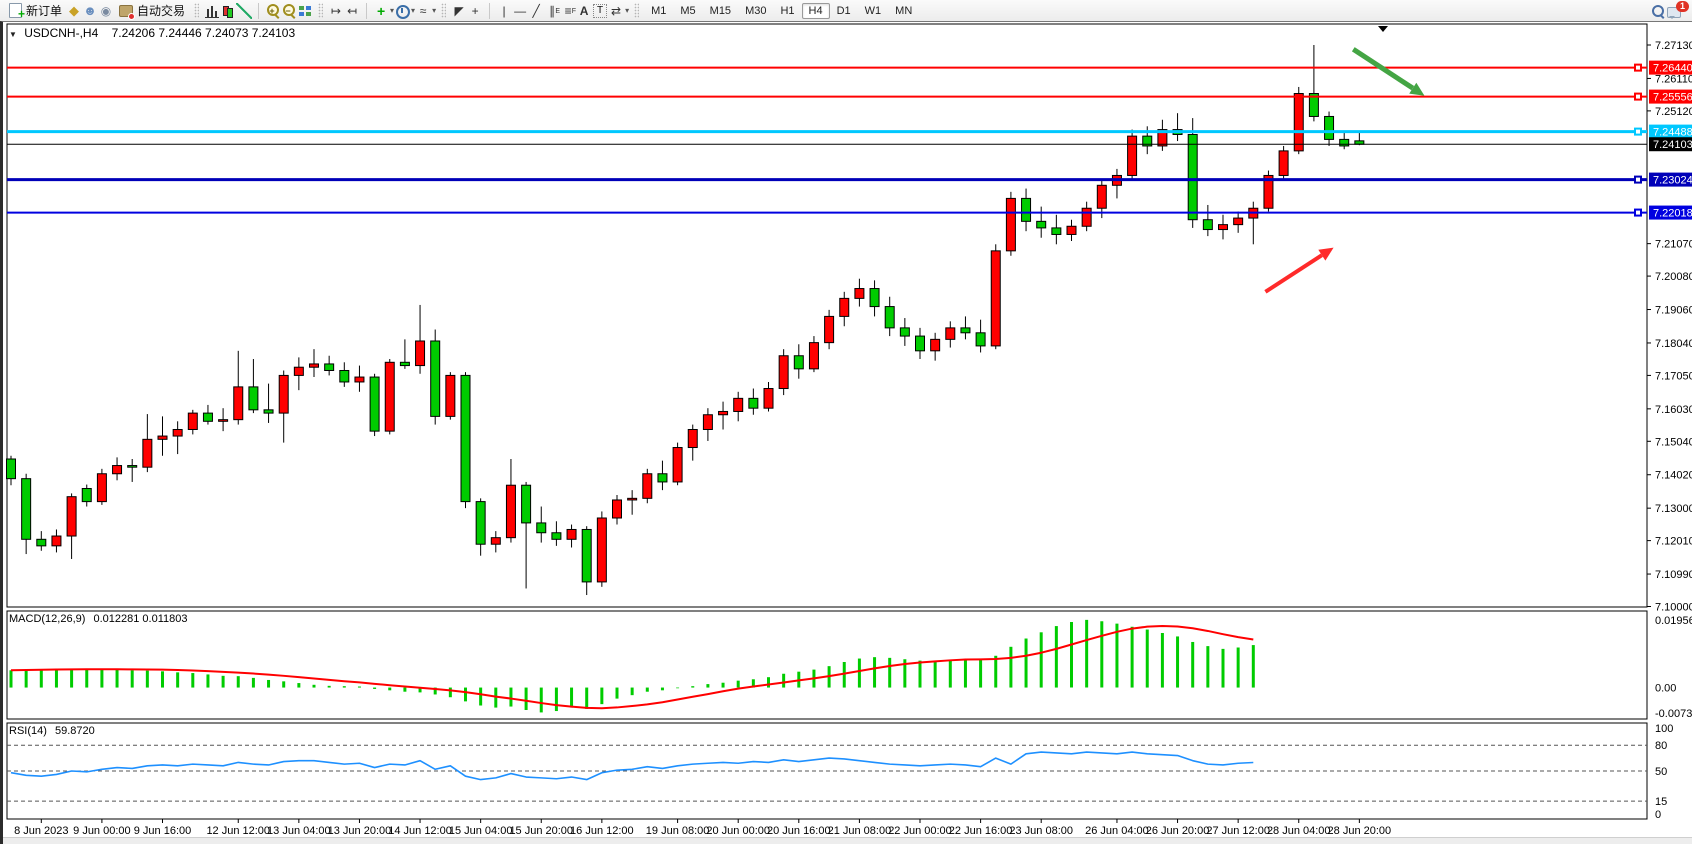  Describe the element at coordinates (475, 10) in the screenshot. I see `crosshair-icon: +` at that location.